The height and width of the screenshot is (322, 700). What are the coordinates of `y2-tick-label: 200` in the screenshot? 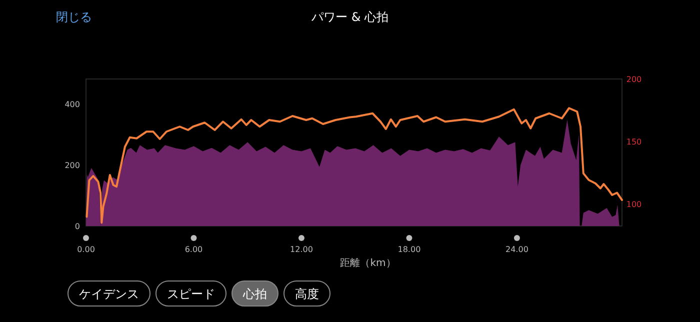 It's located at (634, 79).